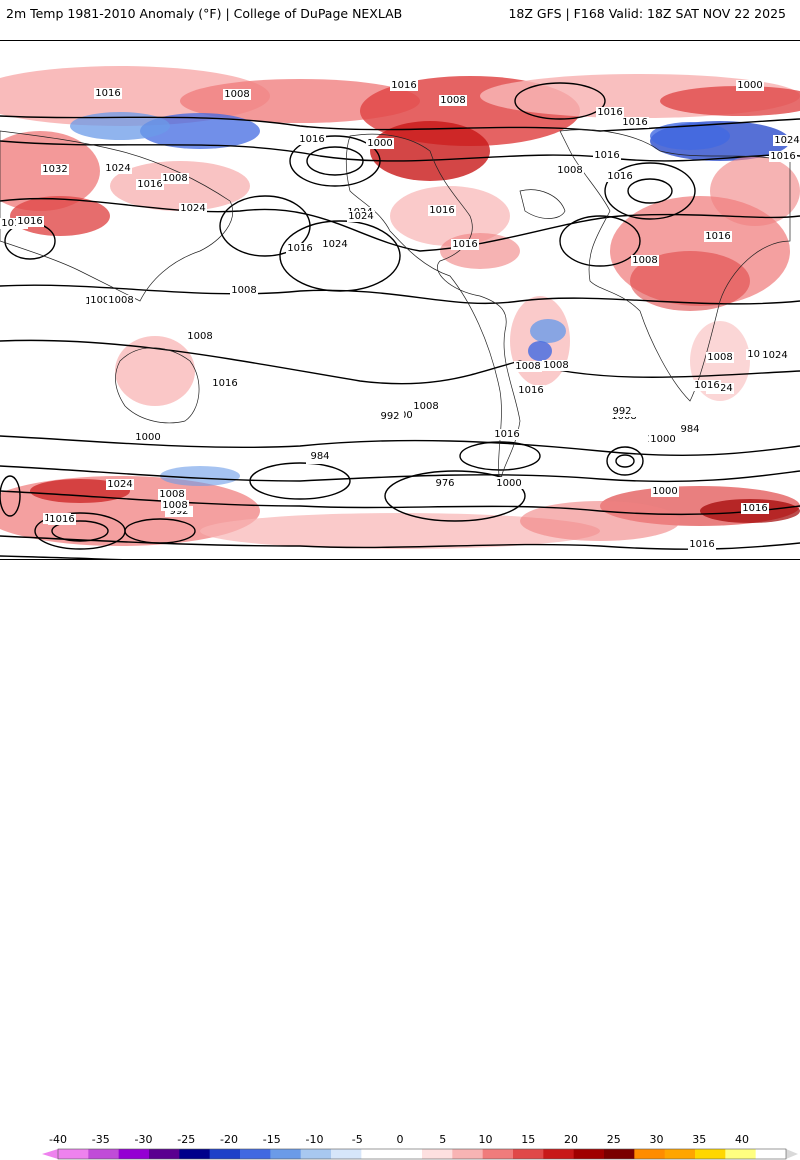  I want to click on colorbar-tick-label: -30, so click(143, 1139).